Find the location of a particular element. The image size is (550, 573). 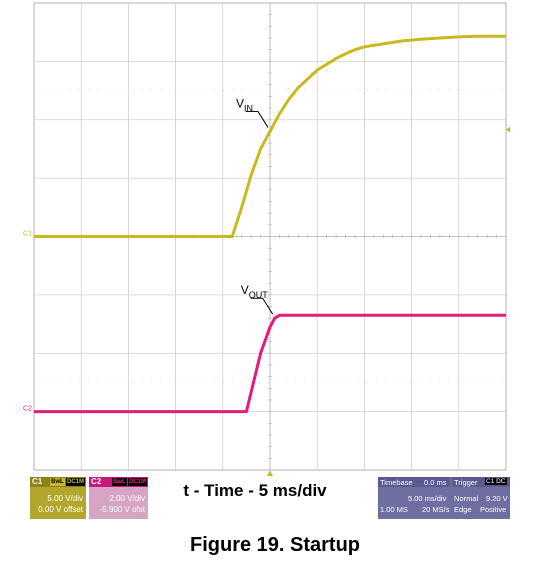

channel-2-header: C2 BwL DC1M is located at coordinates (118, 482).